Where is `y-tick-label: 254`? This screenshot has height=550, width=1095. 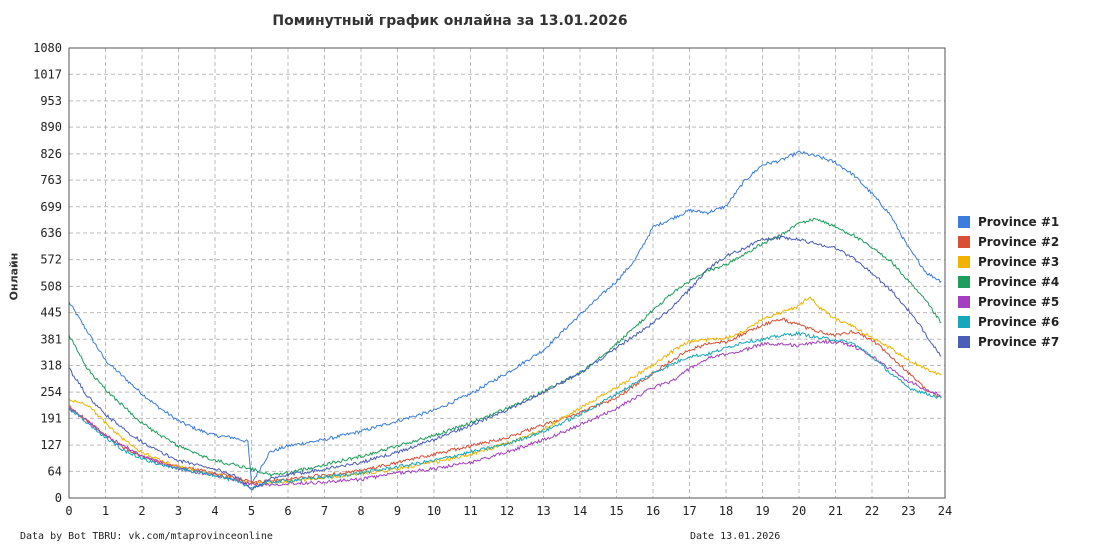 y-tick-label: 254 is located at coordinates (51, 392).